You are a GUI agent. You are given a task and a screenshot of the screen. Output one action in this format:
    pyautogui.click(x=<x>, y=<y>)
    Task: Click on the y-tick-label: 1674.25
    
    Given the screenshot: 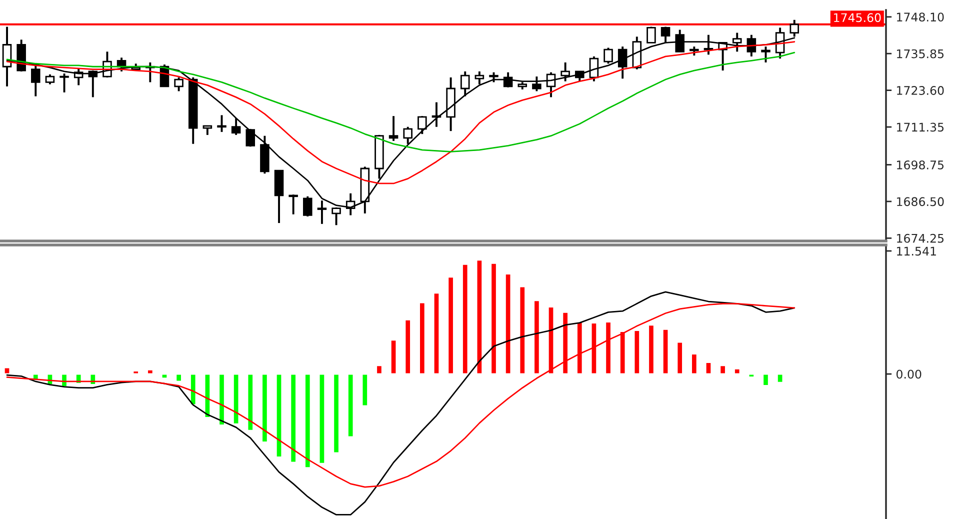 What is the action you would take?
    pyautogui.click(x=920, y=238)
    